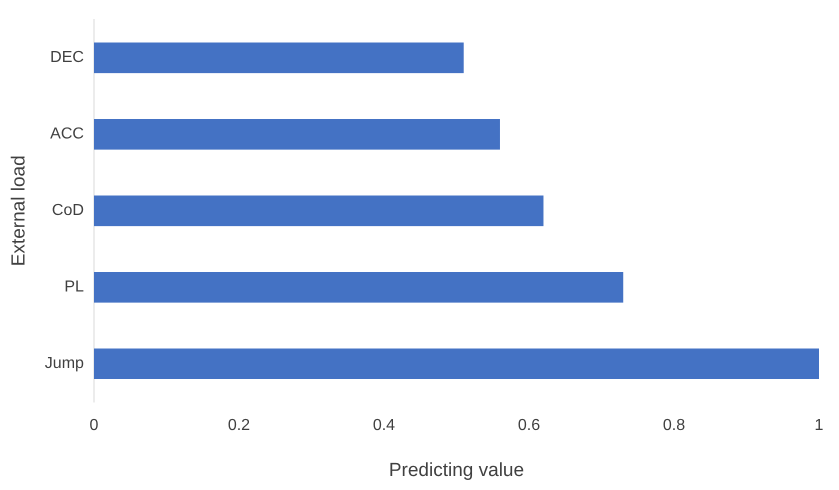 This screenshot has width=839, height=490. I want to click on y-tick-label: CoD, so click(68, 211).